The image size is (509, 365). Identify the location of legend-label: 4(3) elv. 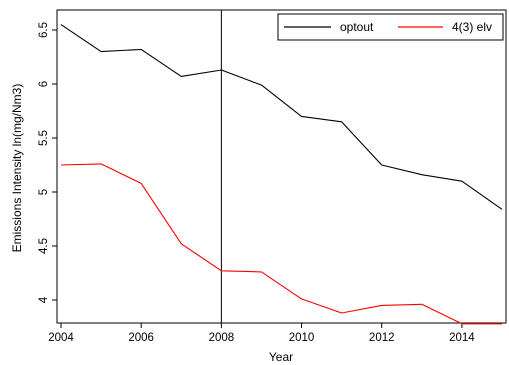
(472, 27).